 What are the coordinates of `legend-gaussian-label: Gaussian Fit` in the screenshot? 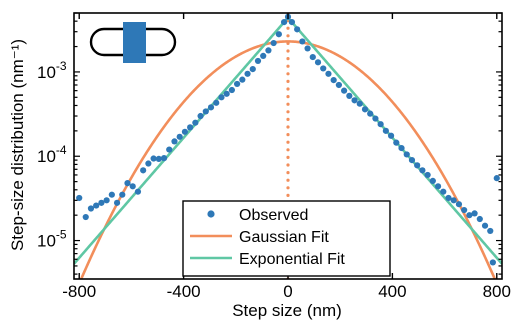 It's located at (284, 237).